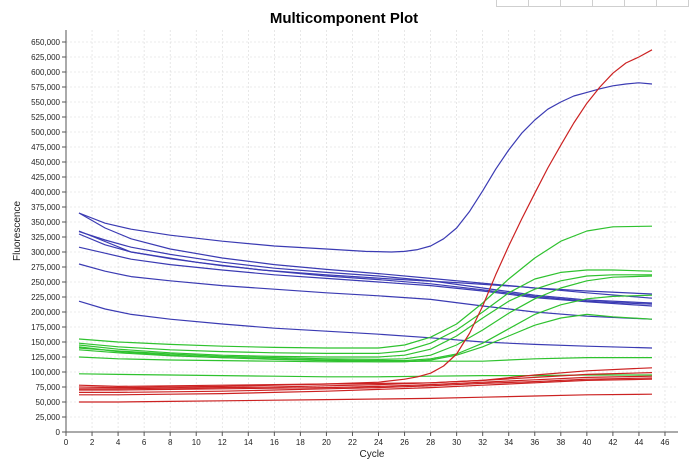 The width and height of the screenshot is (697, 466). What do you see at coordinates (352, 442) in the screenshot?
I see `x-tick-label: 22` at bounding box center [352, 442].